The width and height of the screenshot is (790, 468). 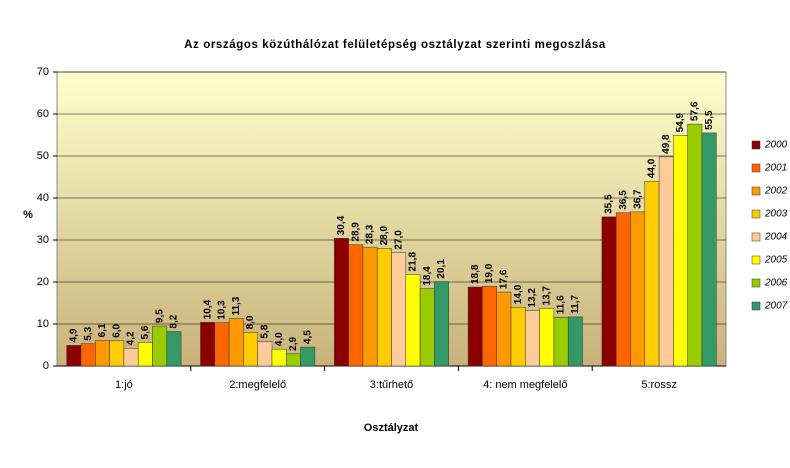 What do you see at coordinates (116, 330) in the screenshot?
I see `value-label: 6,0` at bounding box center [116, 330].